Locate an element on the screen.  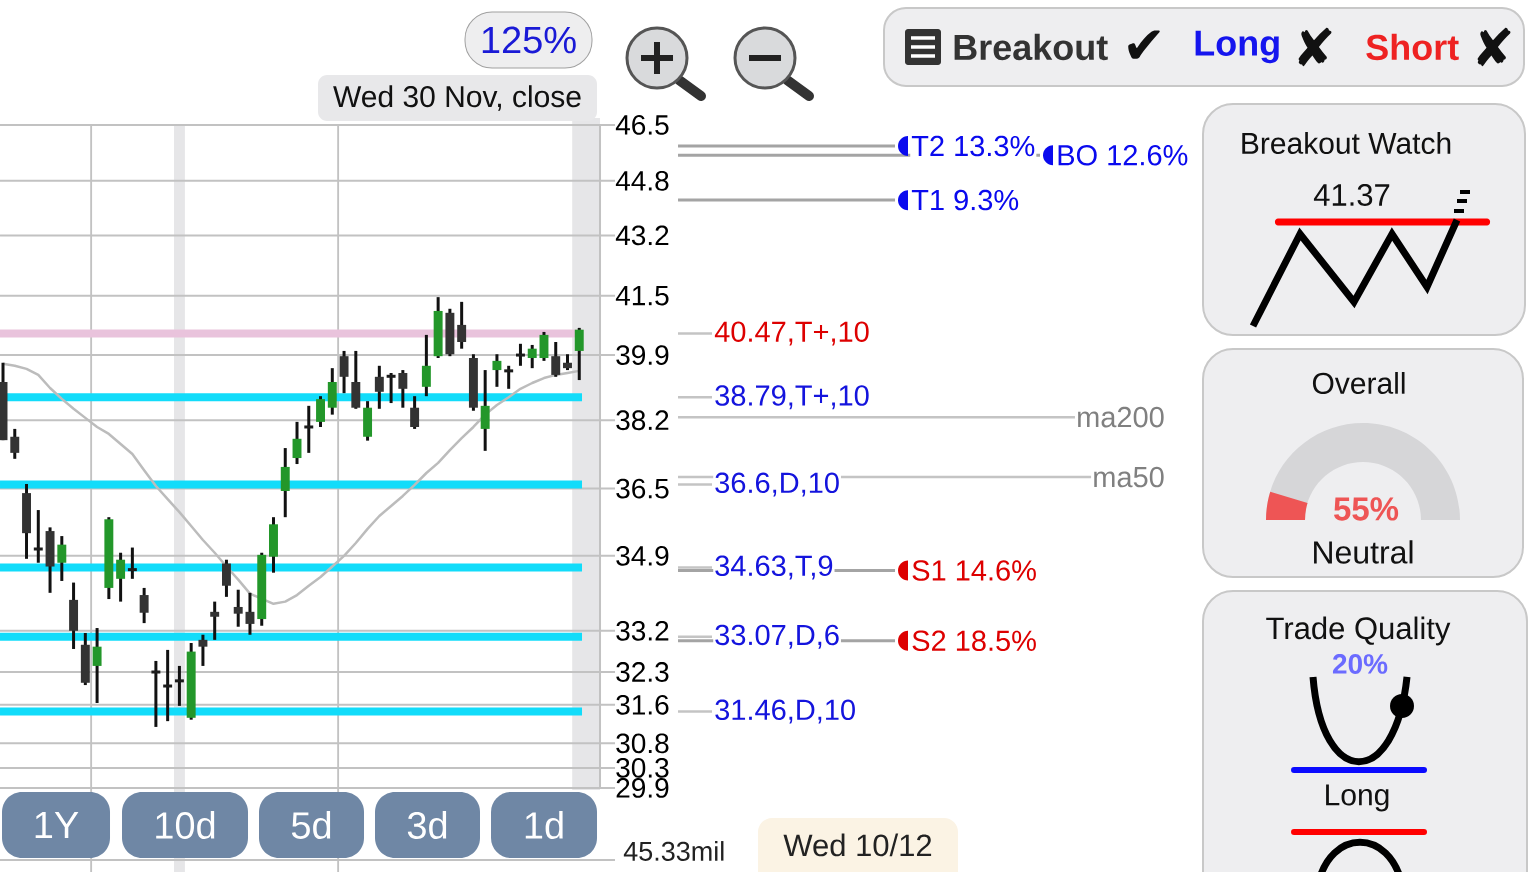
y-tick-label: 33.2 is located at coordinates (642, 630).